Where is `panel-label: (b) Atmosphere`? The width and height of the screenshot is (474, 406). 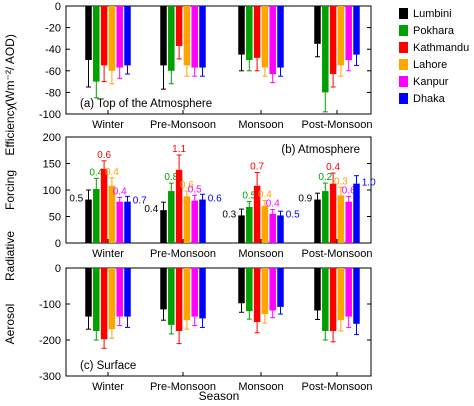 panel-label: (b) Atmosphere is located at coordinates (320, 150).